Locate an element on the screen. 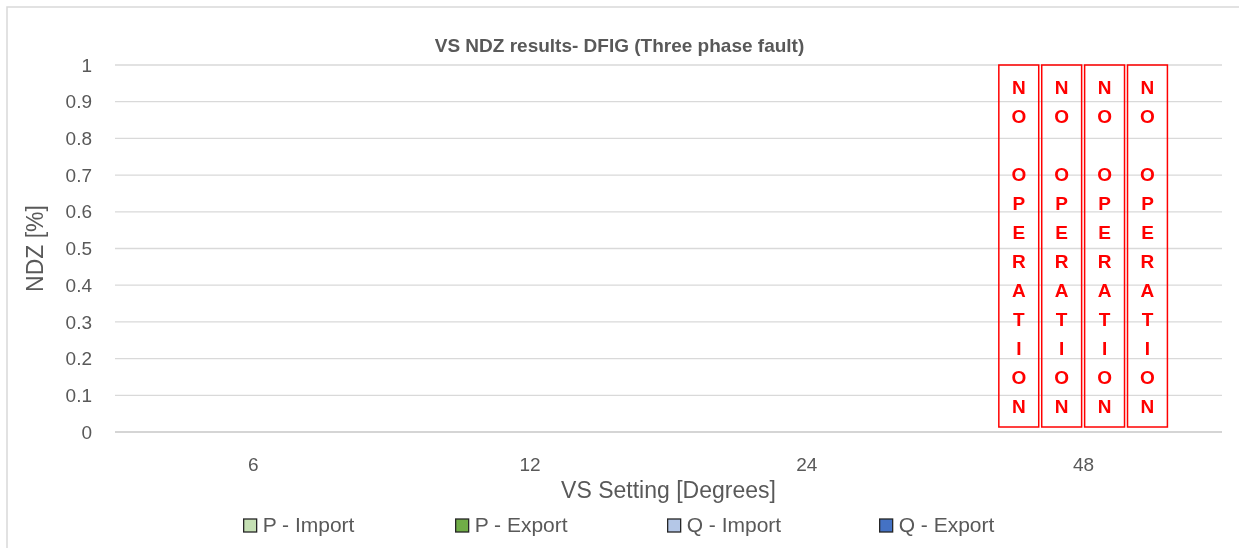 This screenshot has height=548, width=1239. y-tick-label: 0.2 is located at coordinates (78, 359).